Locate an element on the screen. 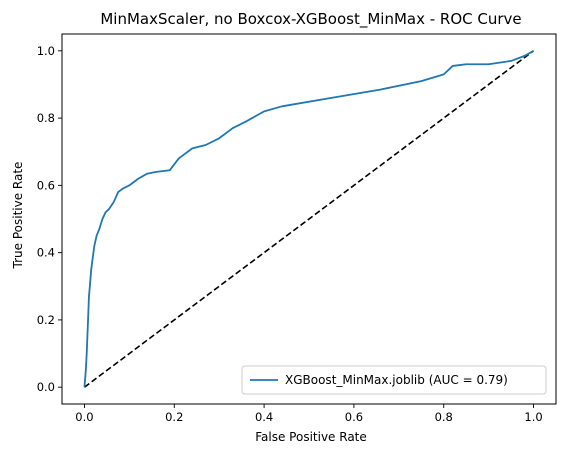  x-axis-label: False Positive Rate is located at coordinates (311, 437).